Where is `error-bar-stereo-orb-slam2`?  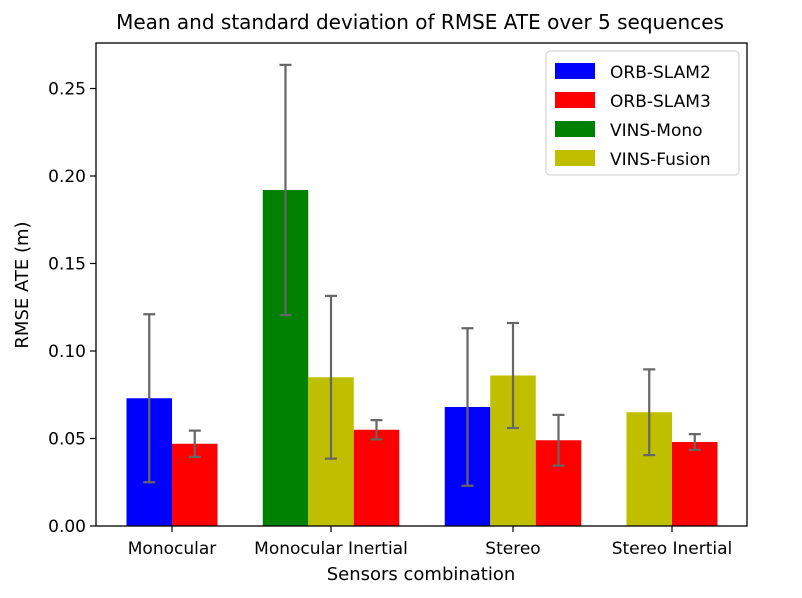
error-bar-stereo-orb-slam2 is located at coordinates (467, 407).